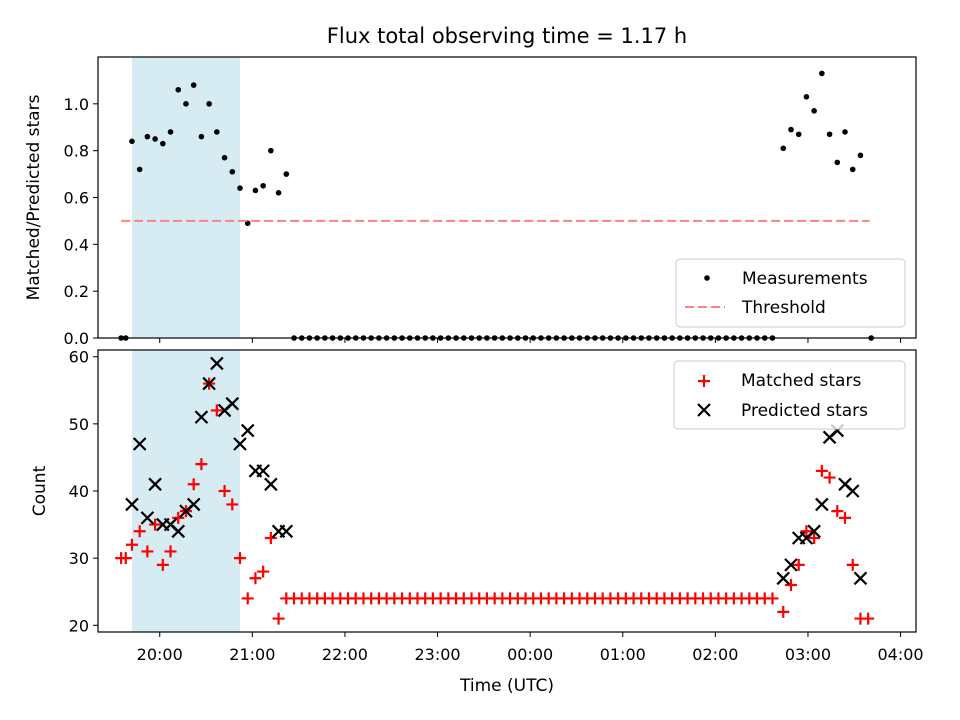  Describe the element at coordinates (185, 197) in the screenshot. I see `highlight-span` at that location.